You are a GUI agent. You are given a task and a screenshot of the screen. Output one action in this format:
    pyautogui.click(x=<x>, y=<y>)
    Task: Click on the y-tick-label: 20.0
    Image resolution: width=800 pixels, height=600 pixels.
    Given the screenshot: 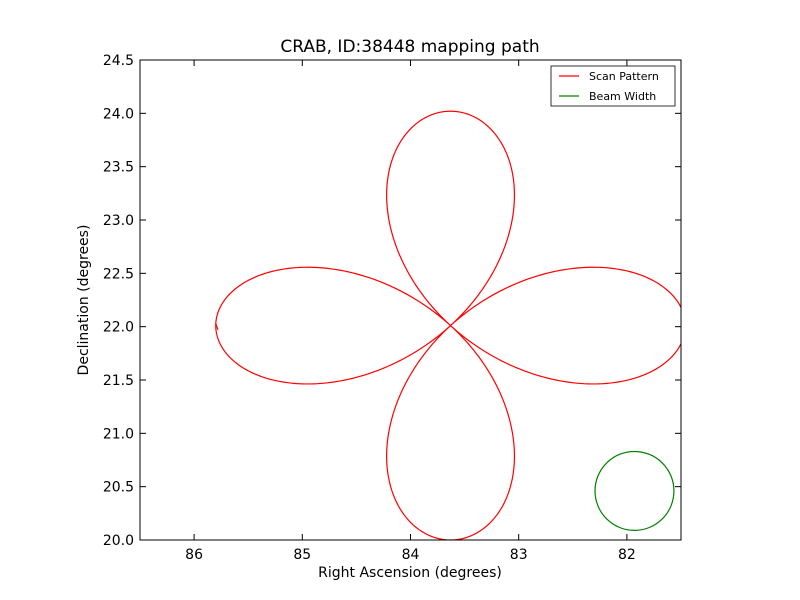 What is the action you would take?
    pyautogui.click(x=118, y=541)
    